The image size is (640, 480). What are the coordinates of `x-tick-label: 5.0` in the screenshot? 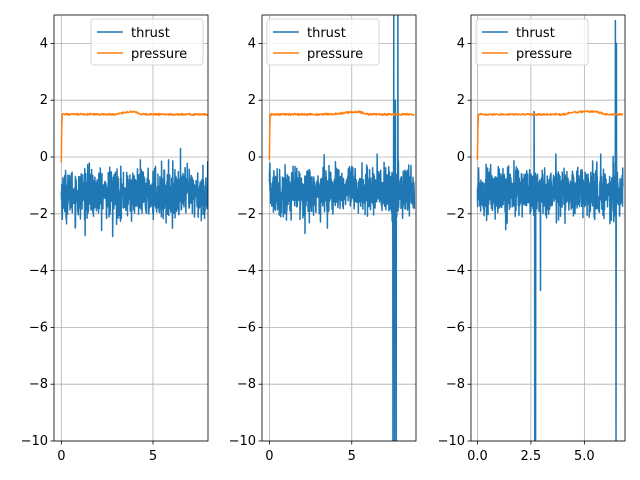 It's located at (584, 456).